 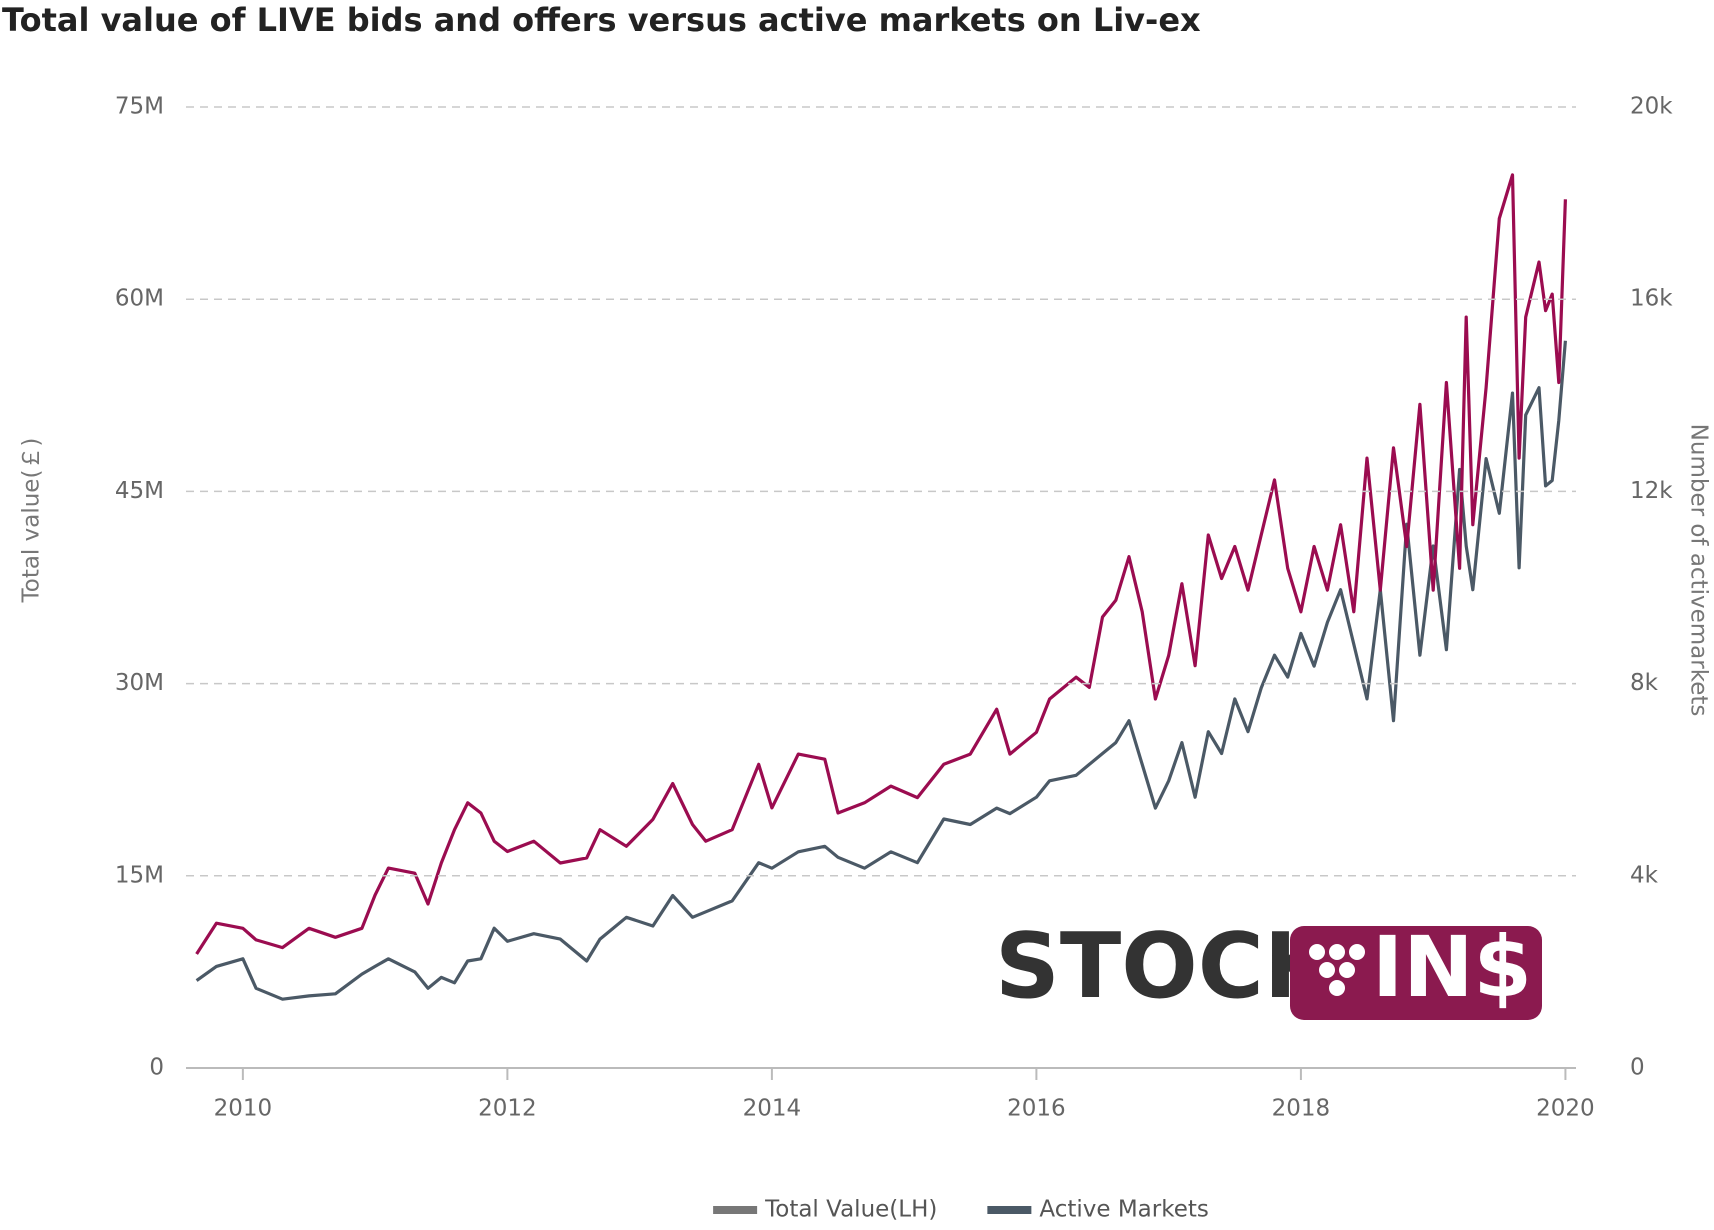 I want to click on y-tick-label: 15M, so click(x=139, y=875).